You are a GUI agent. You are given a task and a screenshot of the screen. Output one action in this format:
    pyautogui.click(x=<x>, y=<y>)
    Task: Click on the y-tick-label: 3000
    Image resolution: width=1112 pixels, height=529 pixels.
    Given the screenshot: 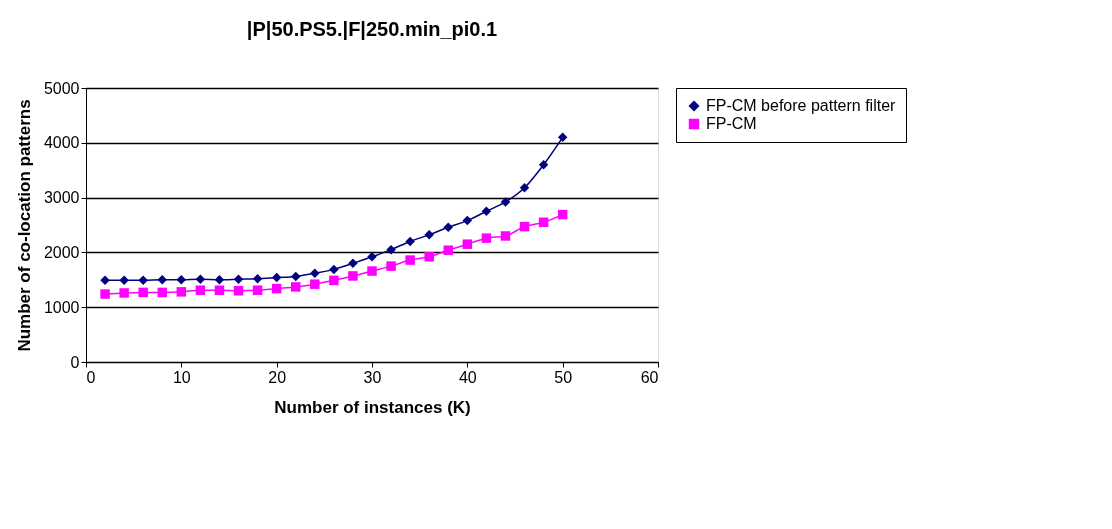 What is the action you would take?
    pyautogui.click(x=61, y=198)
    